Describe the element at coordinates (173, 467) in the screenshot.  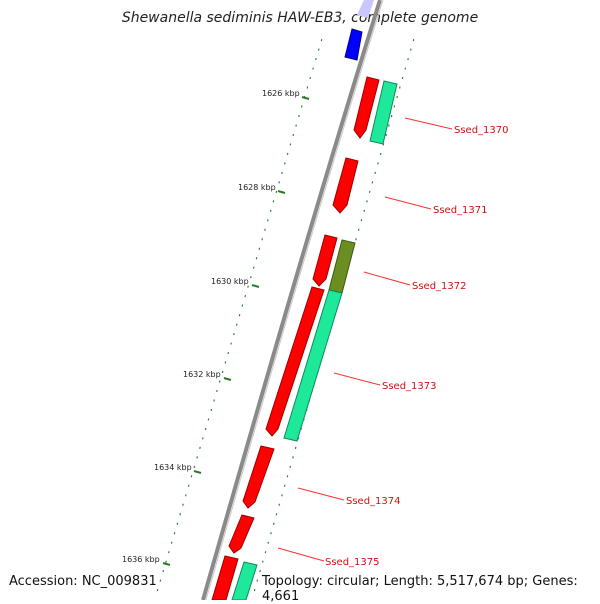
I see `tick-label-1634: 1634 kbp` at that location.